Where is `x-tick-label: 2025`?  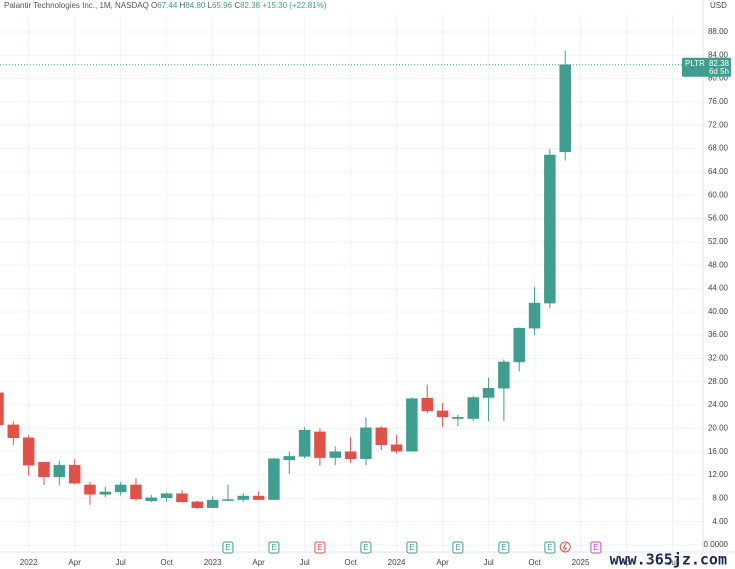 x-tick-label: 2025 is located at coordinates (581, 562).